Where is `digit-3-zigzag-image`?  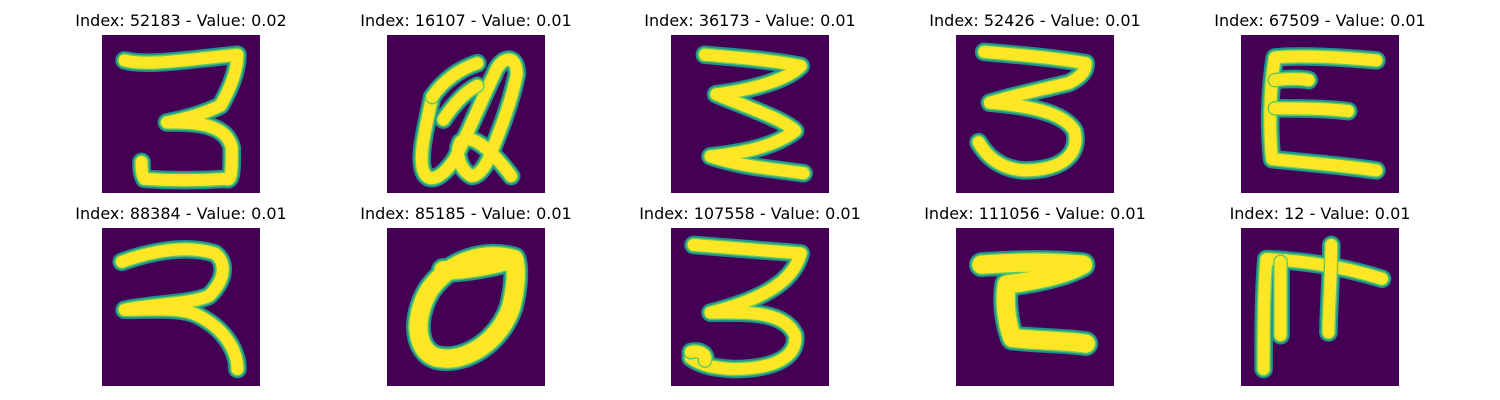 digit-3-zigzag-image is located at coordinates (750, 114).